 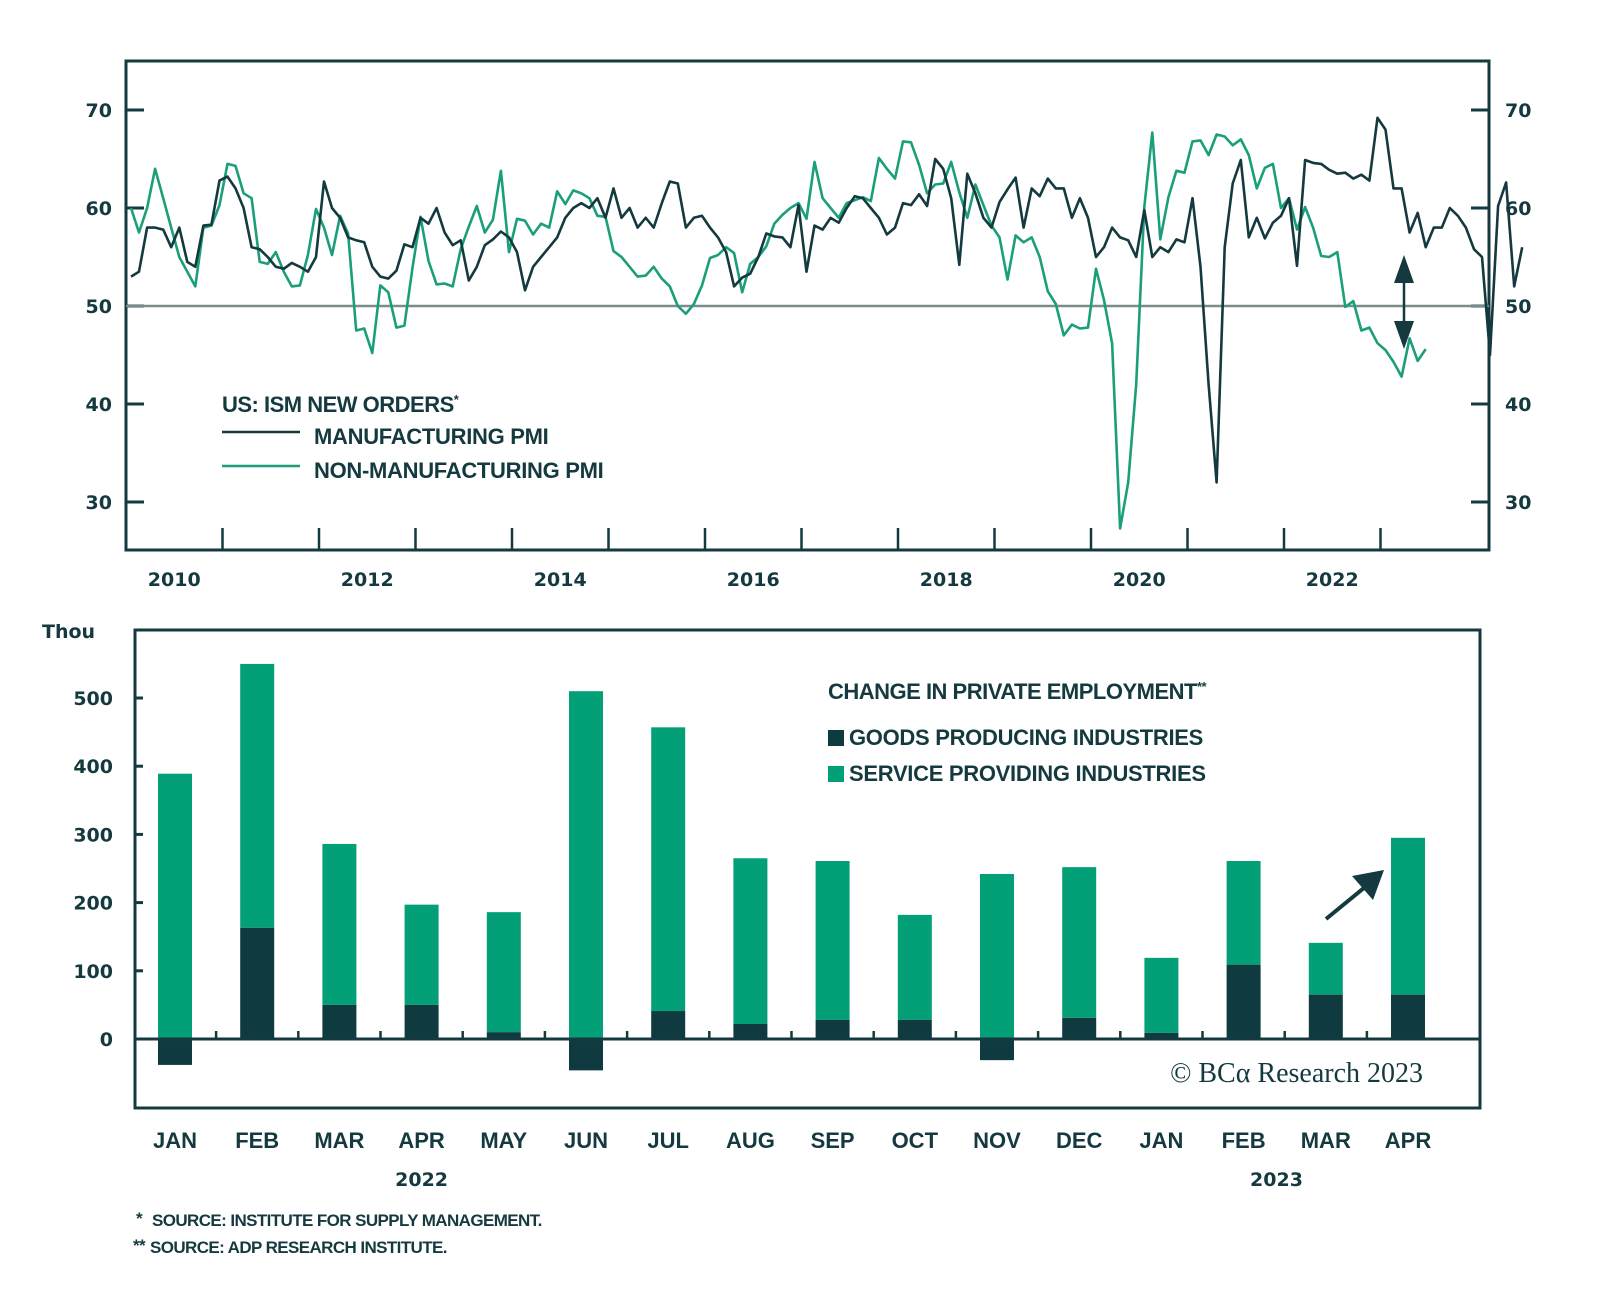 I want to click on top-x-tick-label: 2012, so click(x=367, y=580).